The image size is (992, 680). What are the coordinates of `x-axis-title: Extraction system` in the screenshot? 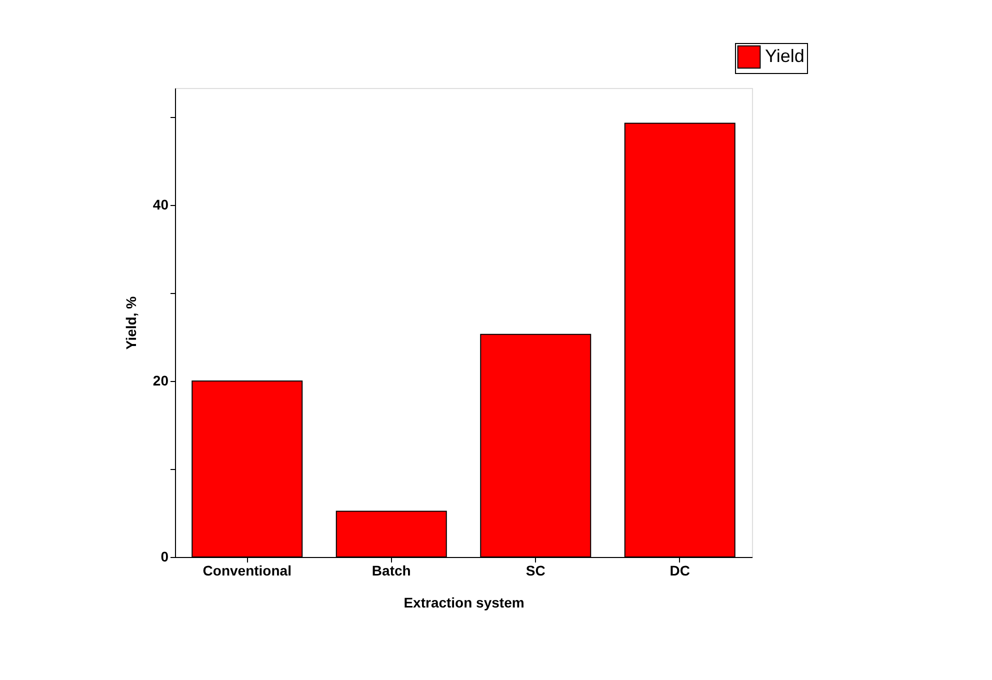 It's located at (464, 602).